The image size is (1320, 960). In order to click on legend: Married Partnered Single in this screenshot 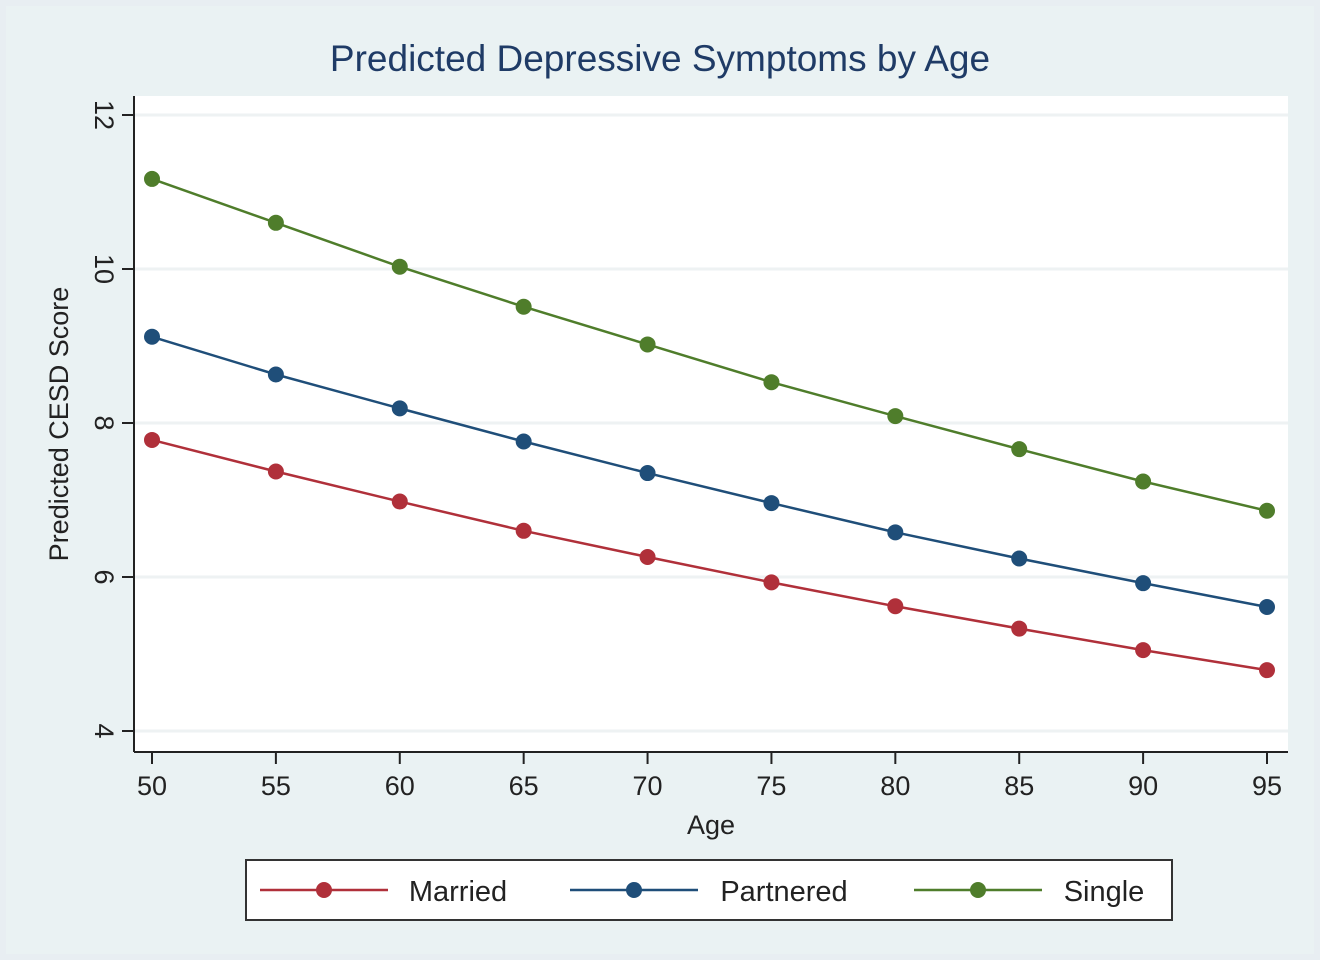, I will do `click(709, 890)`.